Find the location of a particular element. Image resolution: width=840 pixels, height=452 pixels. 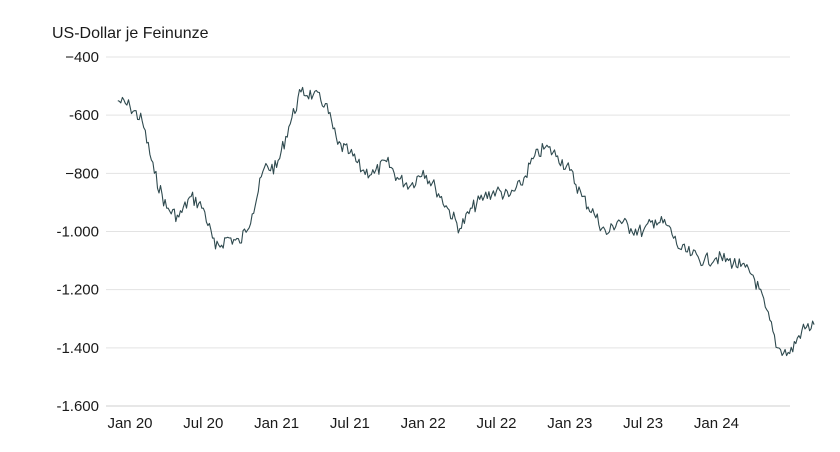

y-axis-ticks: −400 -600 −800 -1.000 -1.200 -1.400 -1.600 is located at coordinates (77, 232).